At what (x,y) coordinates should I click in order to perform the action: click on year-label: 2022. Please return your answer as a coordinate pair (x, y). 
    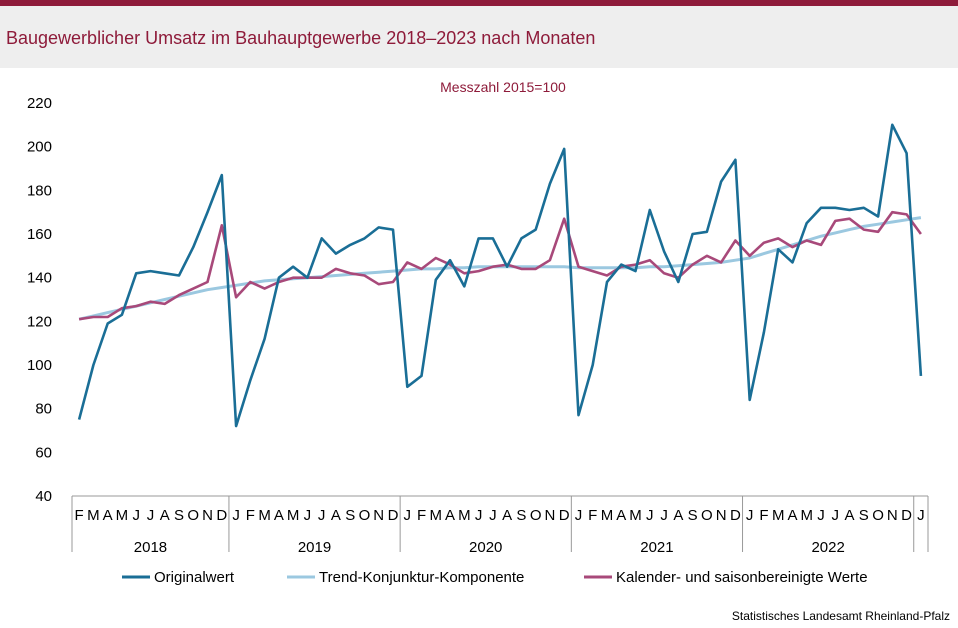
    Looking at the image, I should click on (827, 547).